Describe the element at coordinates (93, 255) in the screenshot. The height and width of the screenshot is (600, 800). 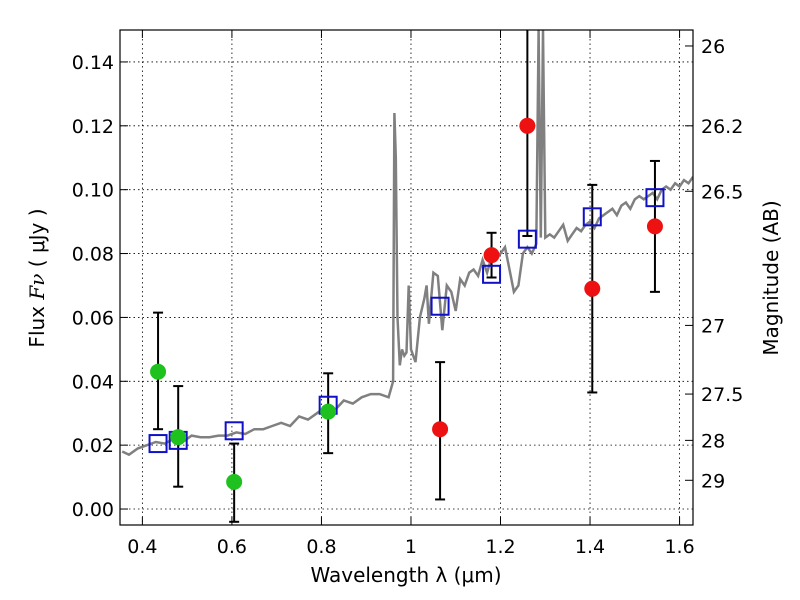
I see `y-tick-label: 0.08` at that location.